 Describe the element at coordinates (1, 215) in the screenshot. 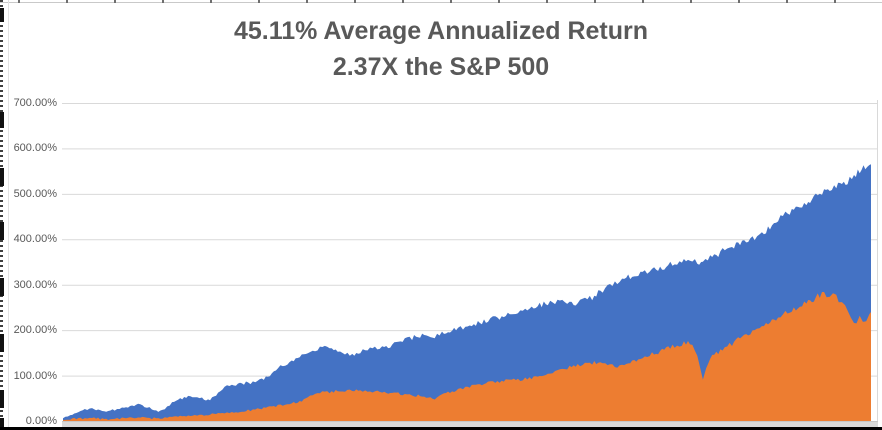

I see `clipped-text-dashes` at that location.